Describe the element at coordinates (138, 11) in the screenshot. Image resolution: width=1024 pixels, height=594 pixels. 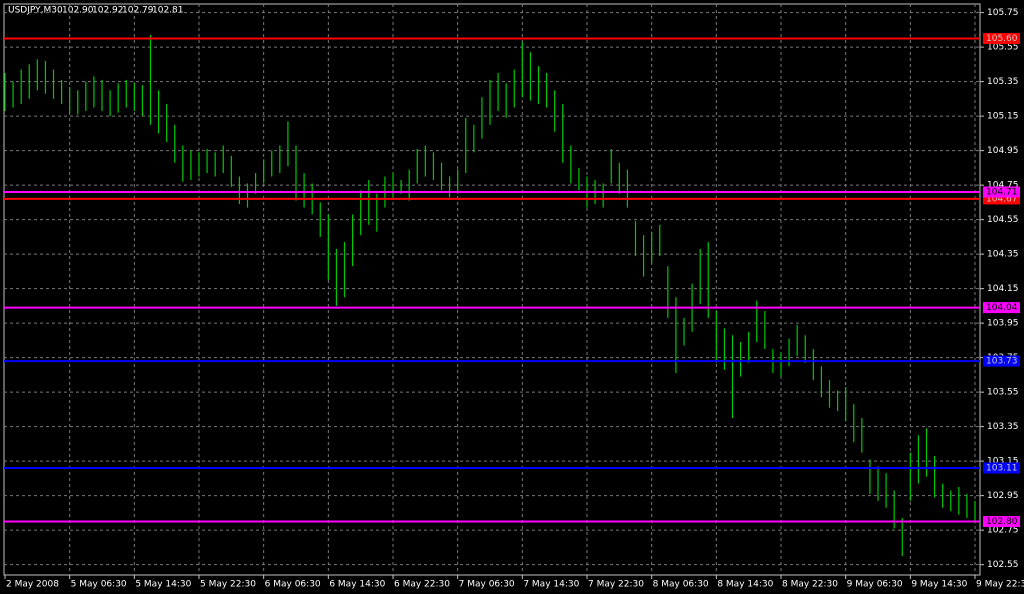
I see `quote-value: 102.79` at that location.